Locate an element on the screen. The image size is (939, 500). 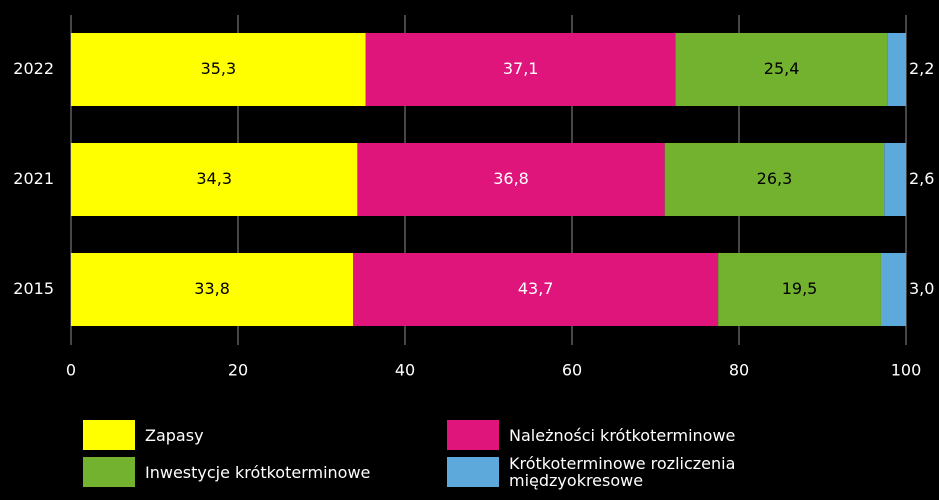
data-label: 3,0 is located at coordinates (921, 288).